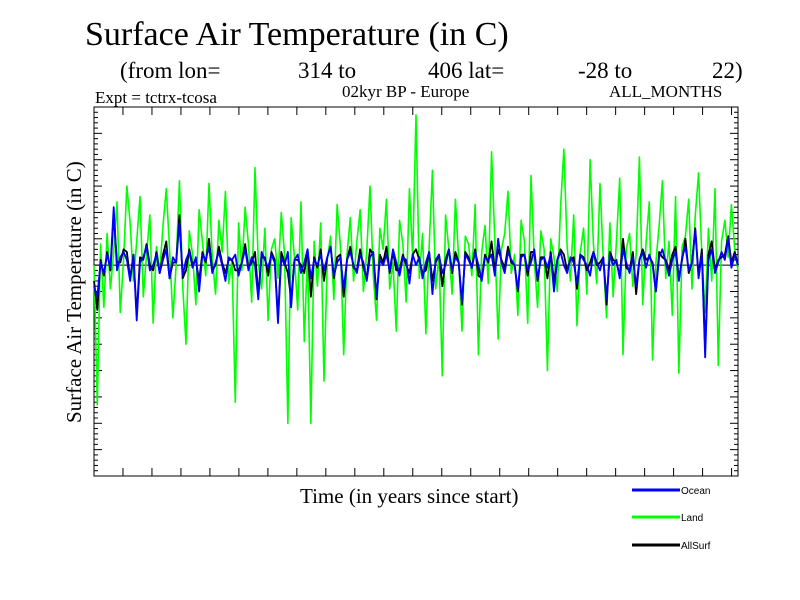 This screenshot has height=600, width=800. What do you see at coordinates (692, 518) in the screenshot?
I see `legend-label-land: Land` at bounding box center [692, 518].